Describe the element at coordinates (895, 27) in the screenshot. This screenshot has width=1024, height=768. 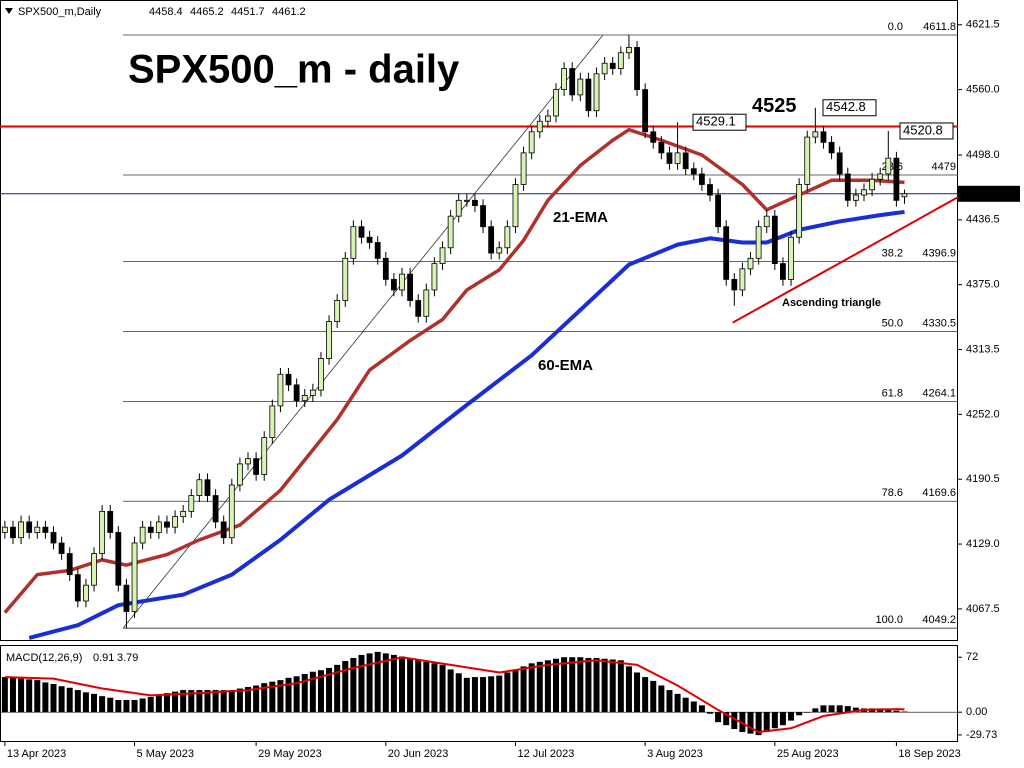
I see `fib-level: 0.0` at that location.